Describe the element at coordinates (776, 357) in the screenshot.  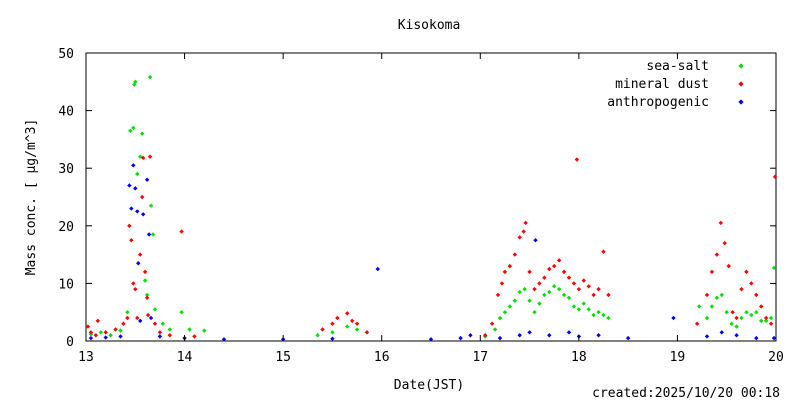
I see `x-tick-label: 20` at that location.